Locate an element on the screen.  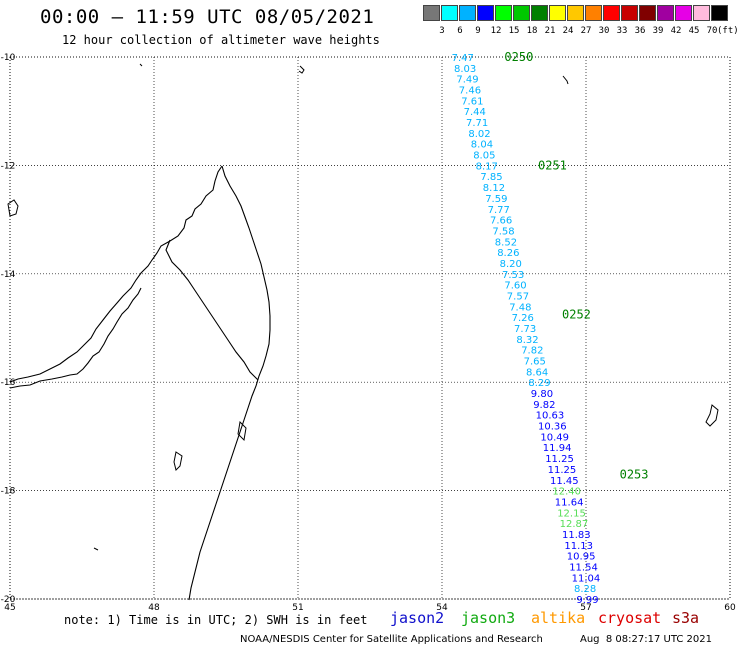
wave-height-value: 10.49 is located at coordinates (554, 437).